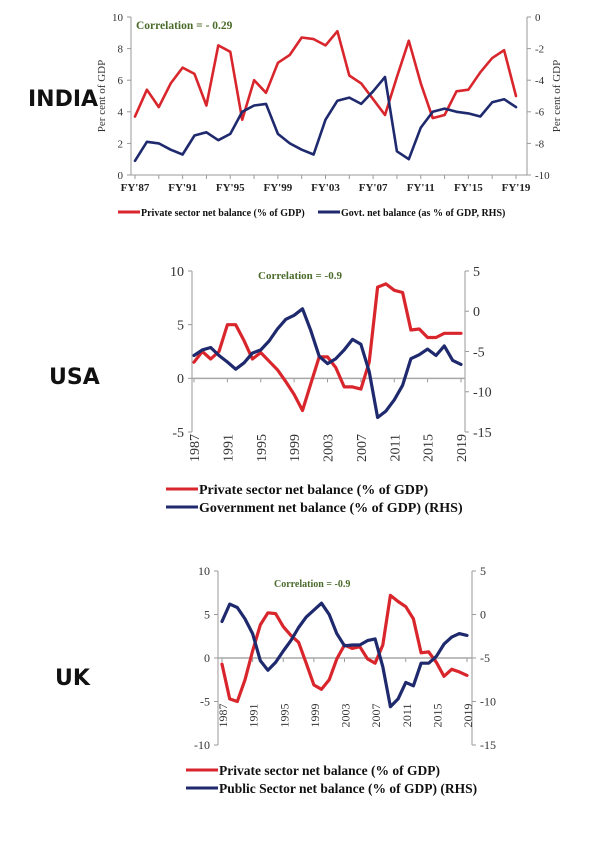  Describe the element at coordinates (182, 188) in the screenshot. I see `x-tick-label: FY'91` at that location.